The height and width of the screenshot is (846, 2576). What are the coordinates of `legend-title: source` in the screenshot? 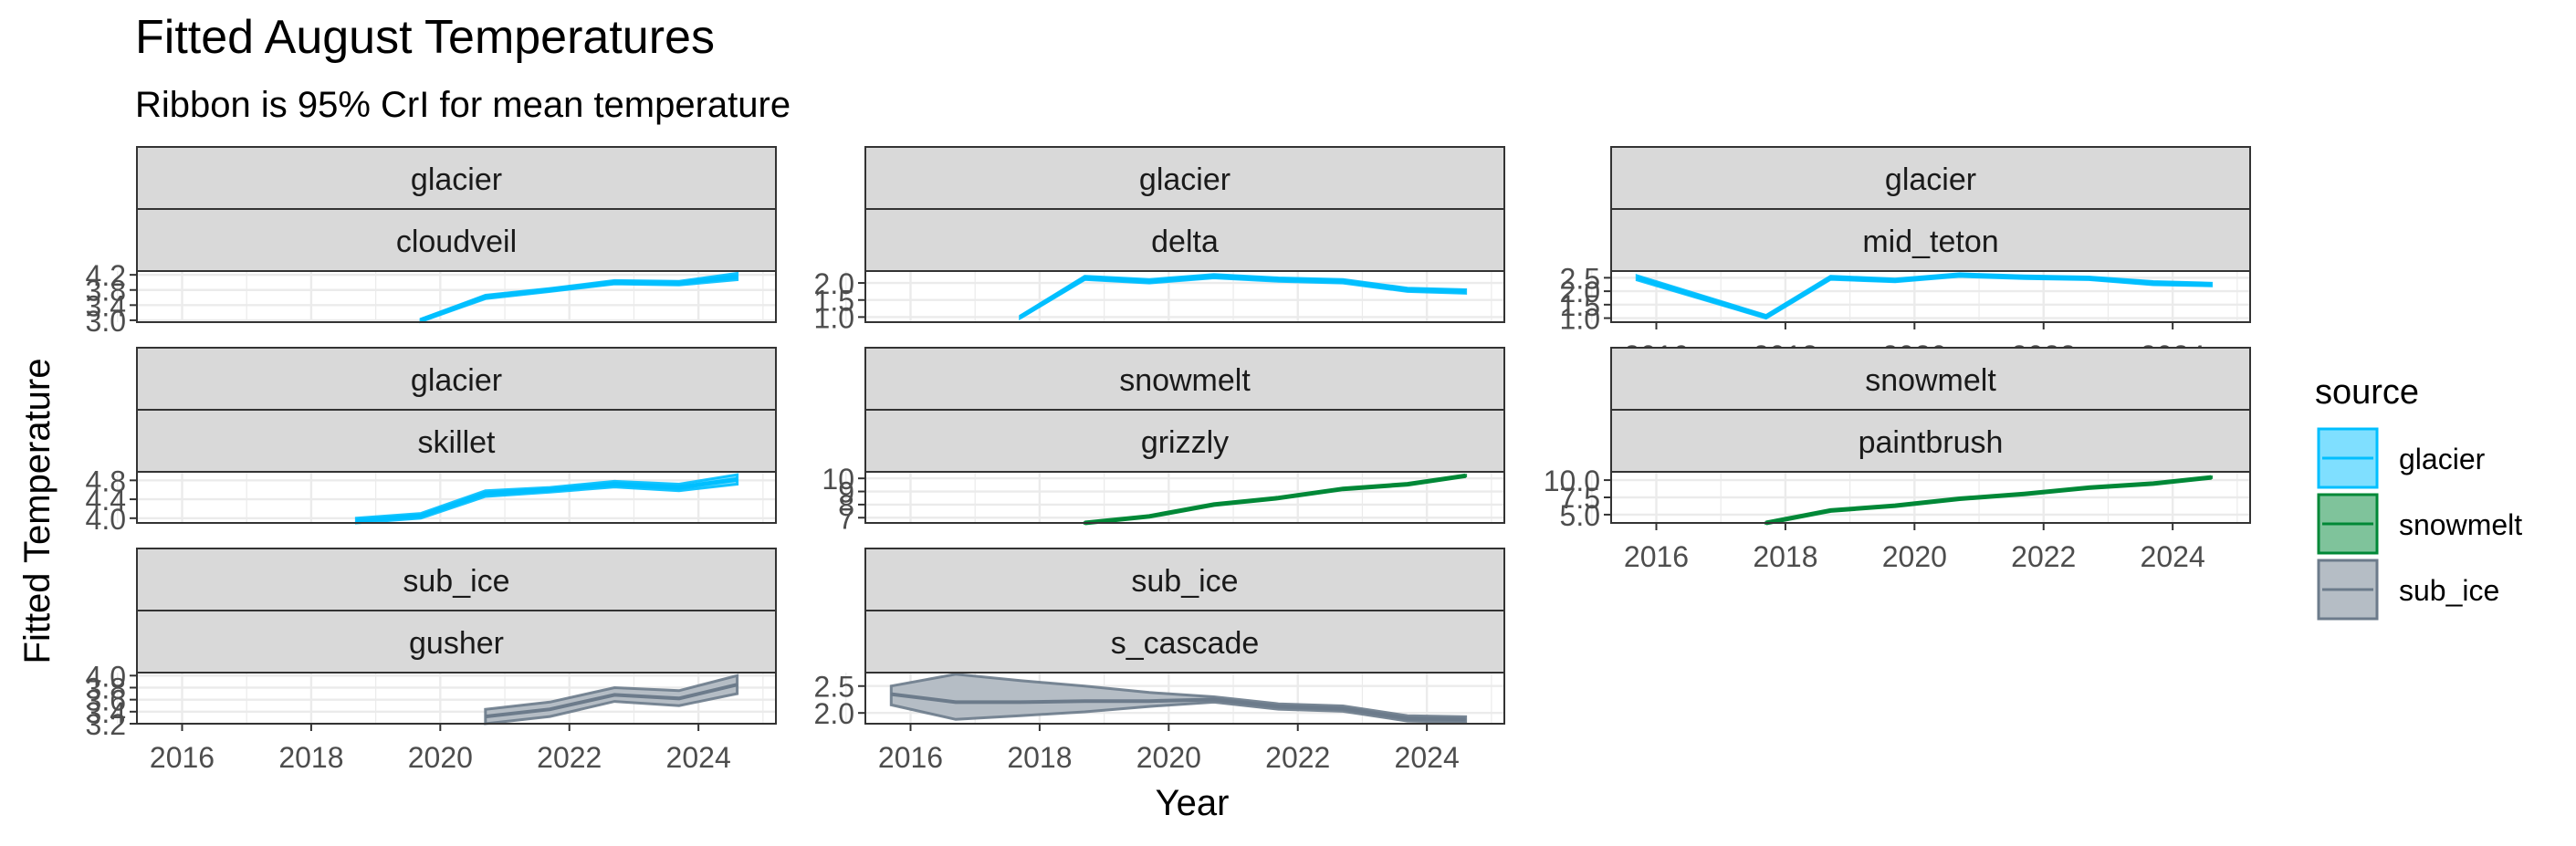 It's located at (2367, 392).